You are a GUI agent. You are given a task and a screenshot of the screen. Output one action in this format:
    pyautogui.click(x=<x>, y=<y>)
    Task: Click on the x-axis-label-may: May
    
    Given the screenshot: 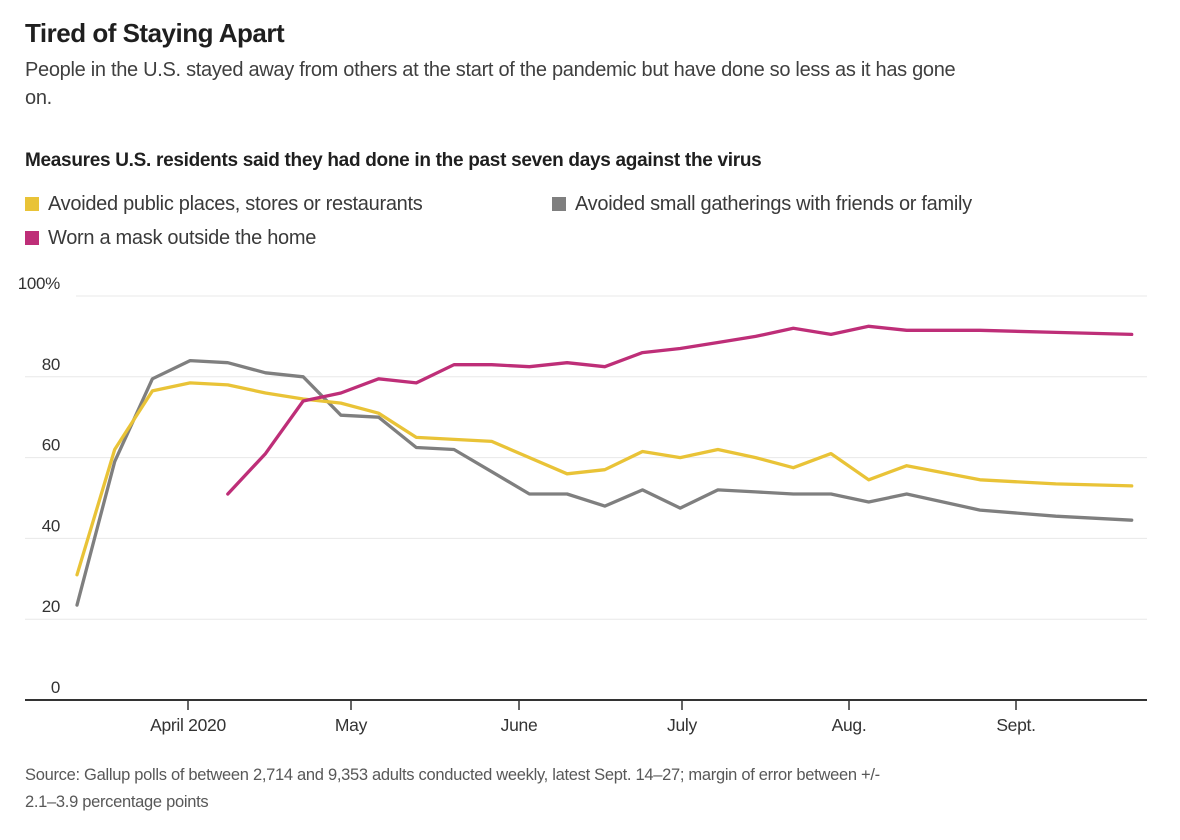 What is the action you would take?
    pyautogui.click(x=351, y=725)
    